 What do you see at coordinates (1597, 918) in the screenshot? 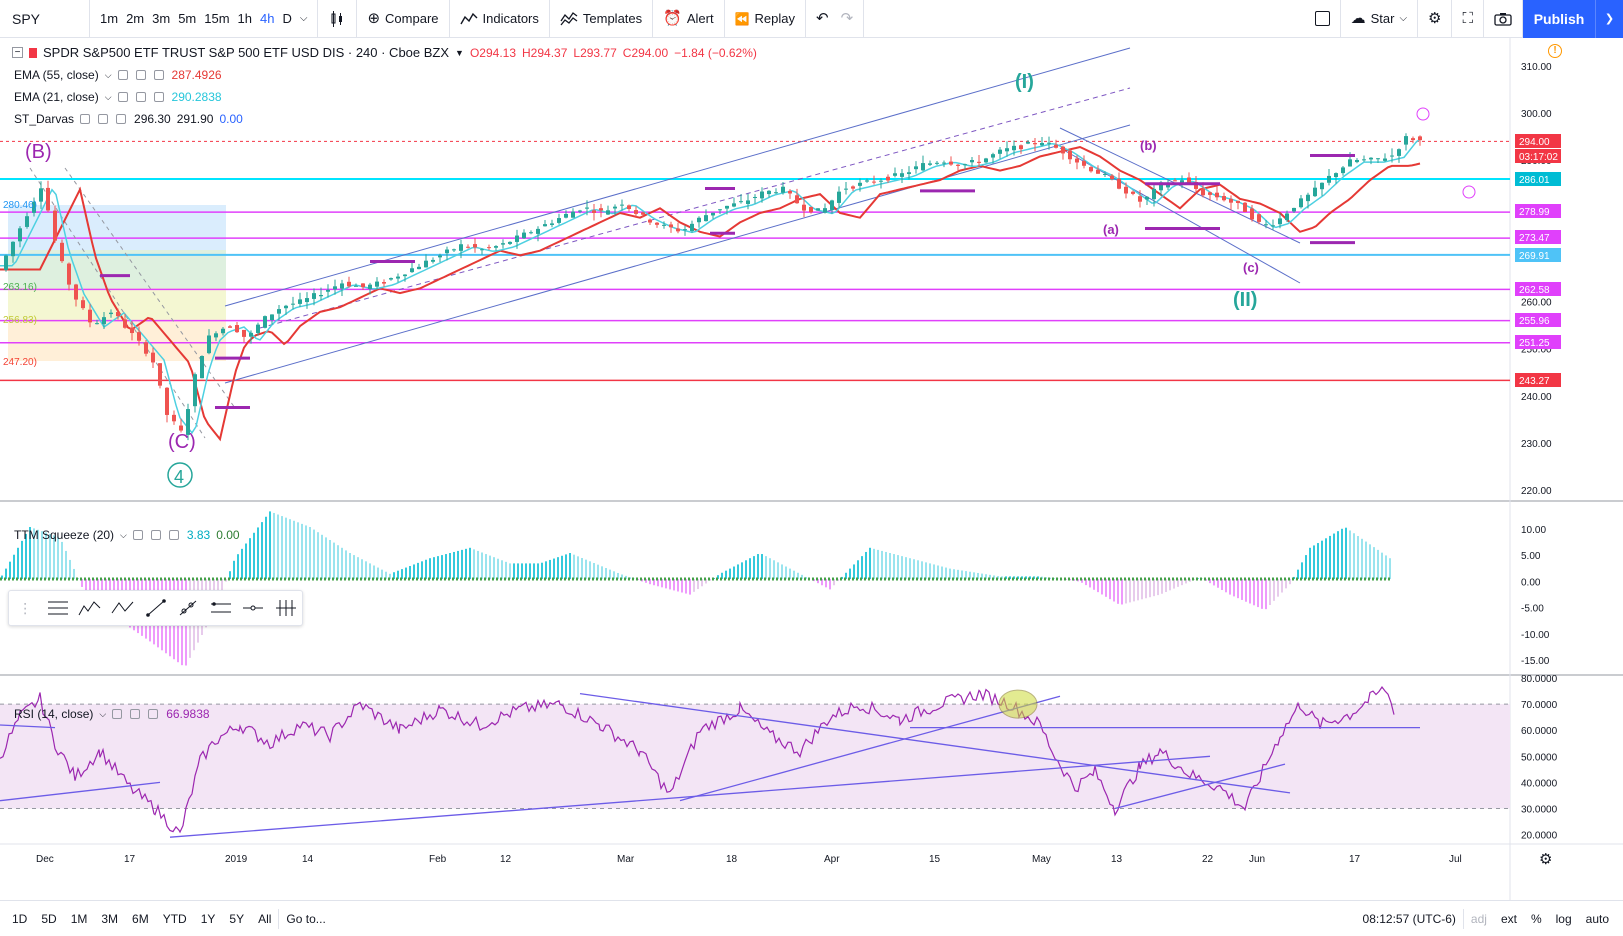
I see `auto-toggle: auto` at bounding box center [1597, 918].